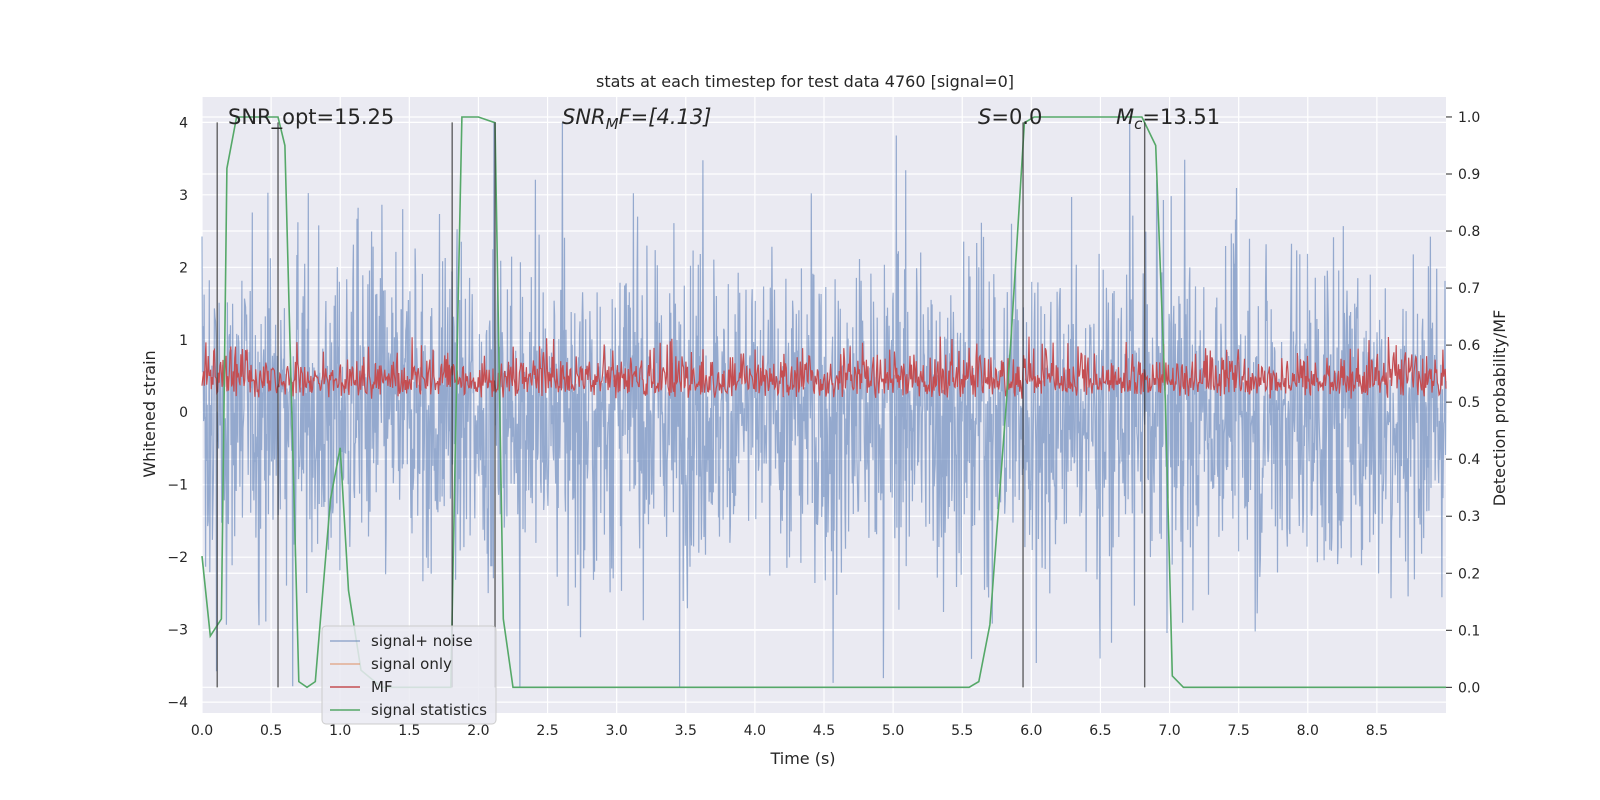 This screenshot has height=800, width=1600. What do you see at coordinates (962, 731) in the screenshot?
I see `x-tick-label: 5.5` at bounding box center [962, 731].